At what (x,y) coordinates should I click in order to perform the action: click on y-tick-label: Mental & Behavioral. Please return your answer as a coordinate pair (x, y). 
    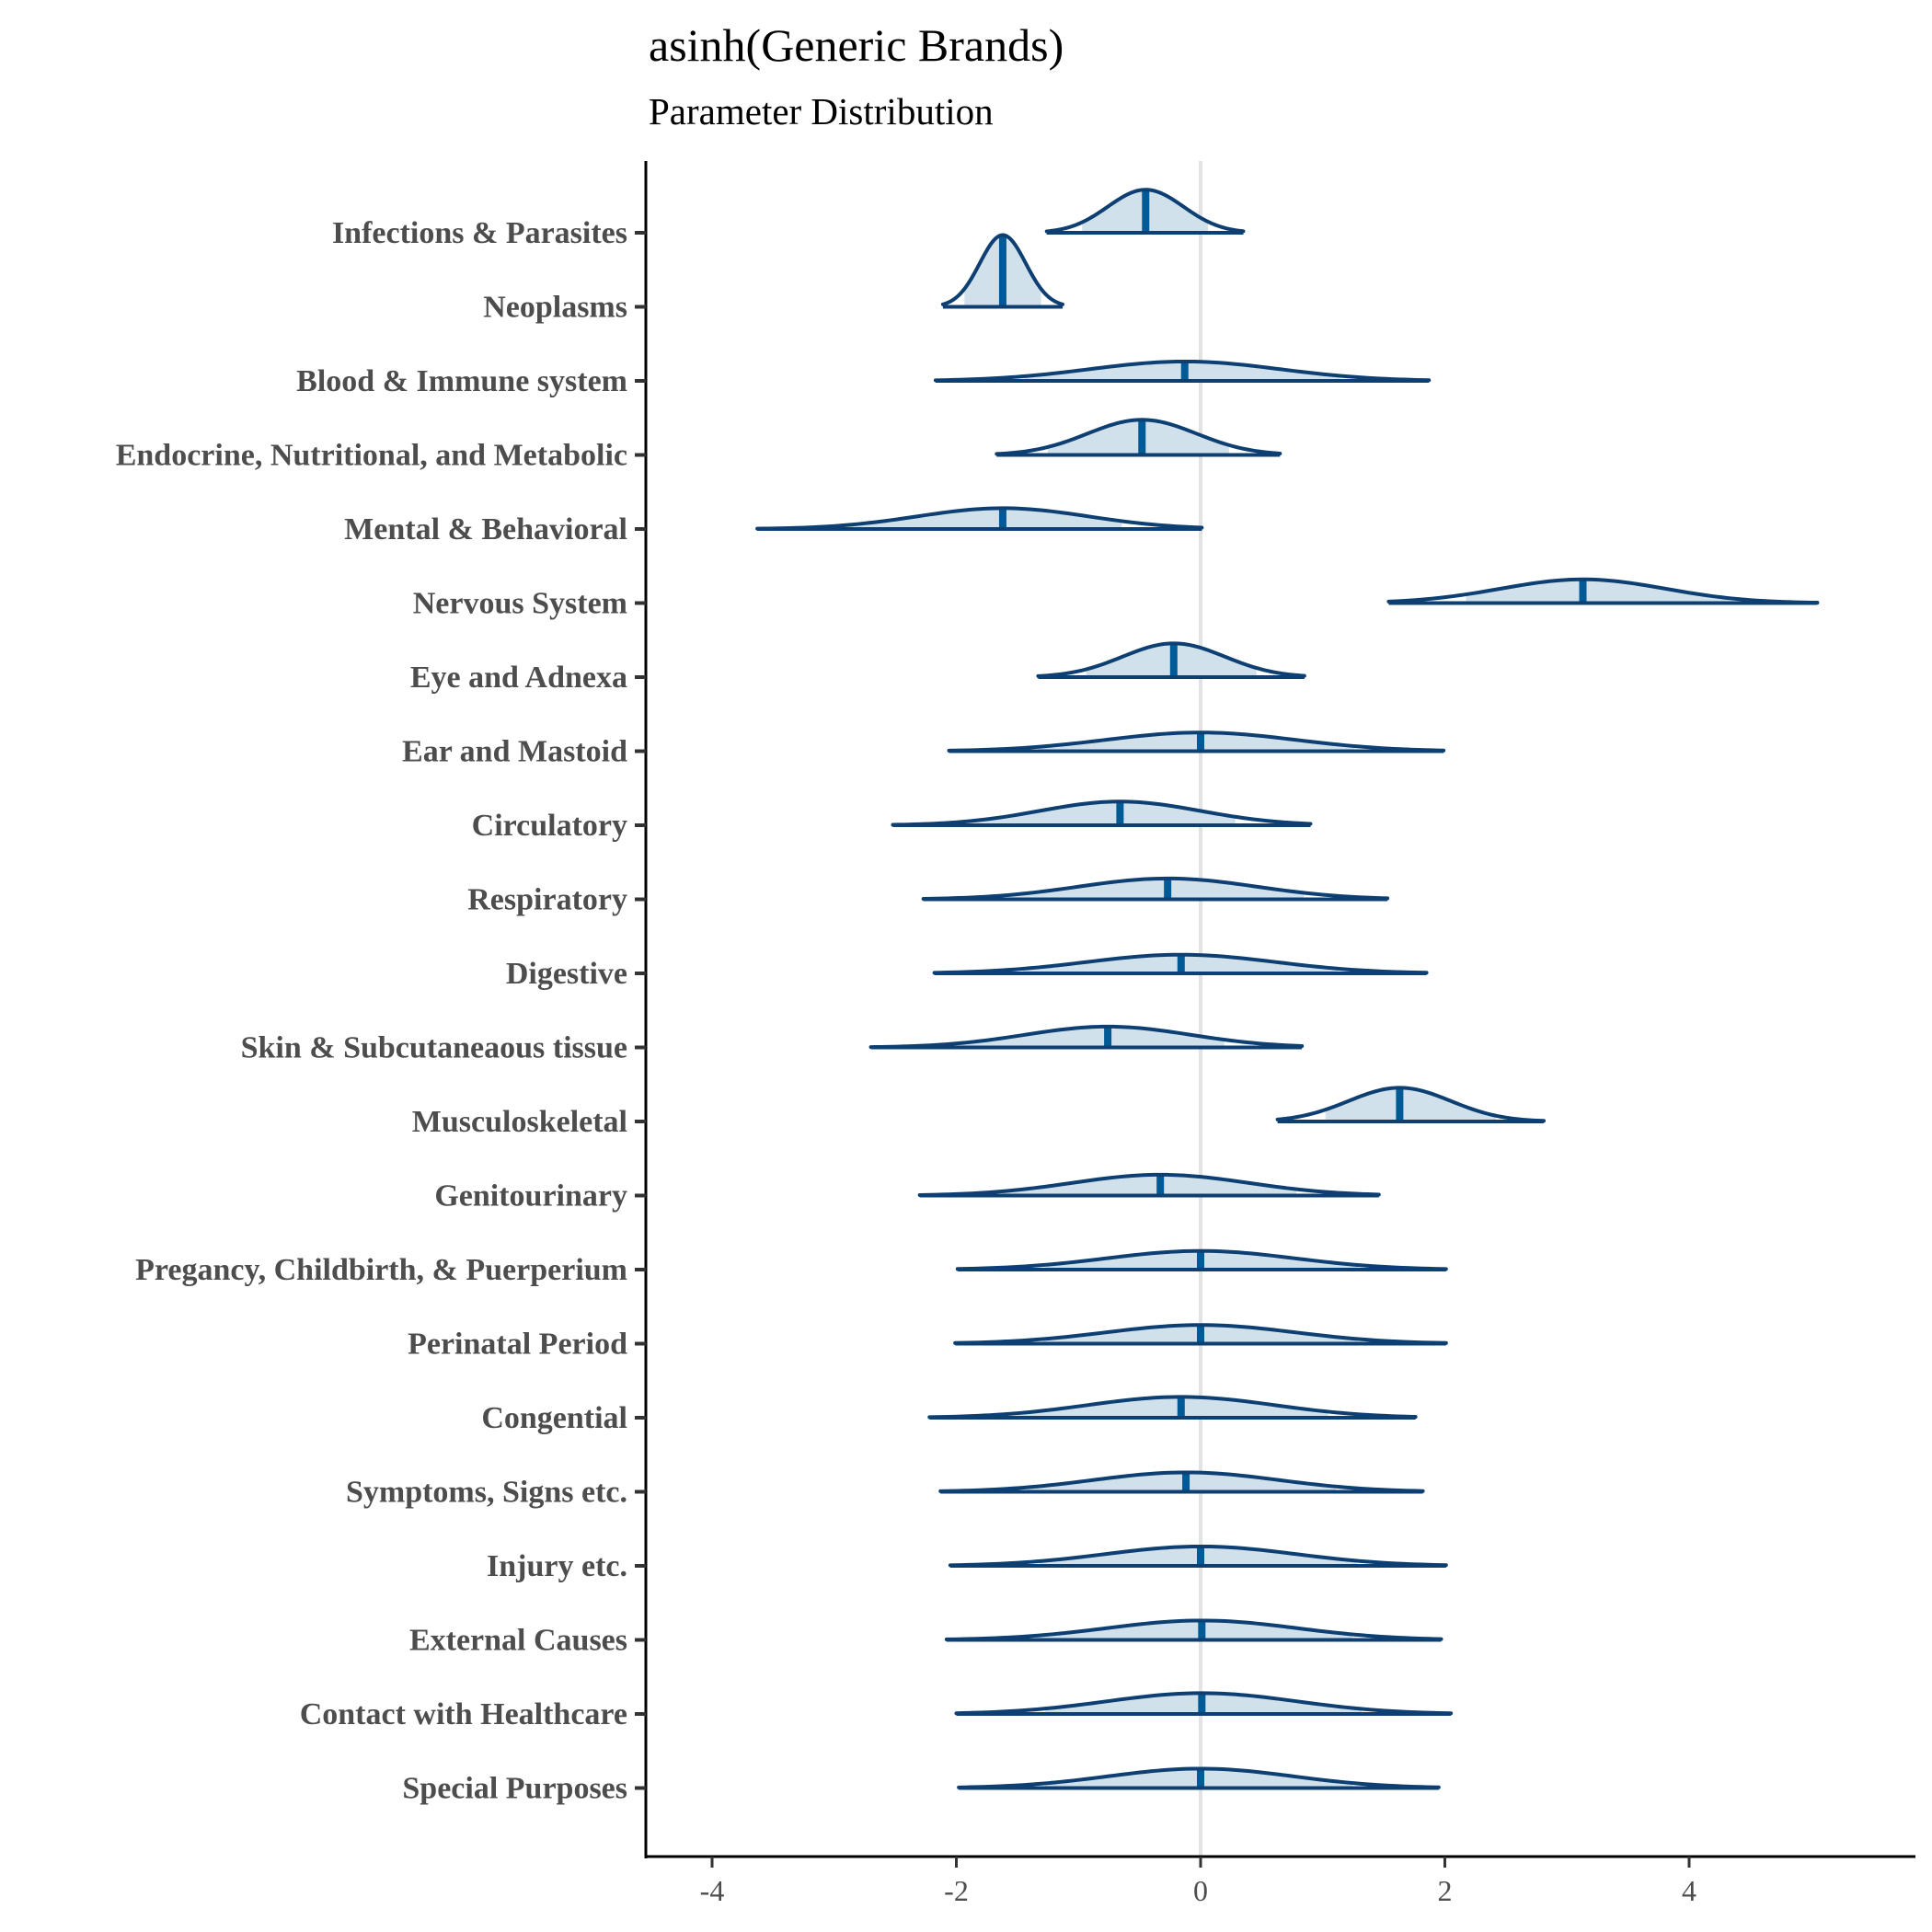
    Looking at the image, I should click on (485, 529).